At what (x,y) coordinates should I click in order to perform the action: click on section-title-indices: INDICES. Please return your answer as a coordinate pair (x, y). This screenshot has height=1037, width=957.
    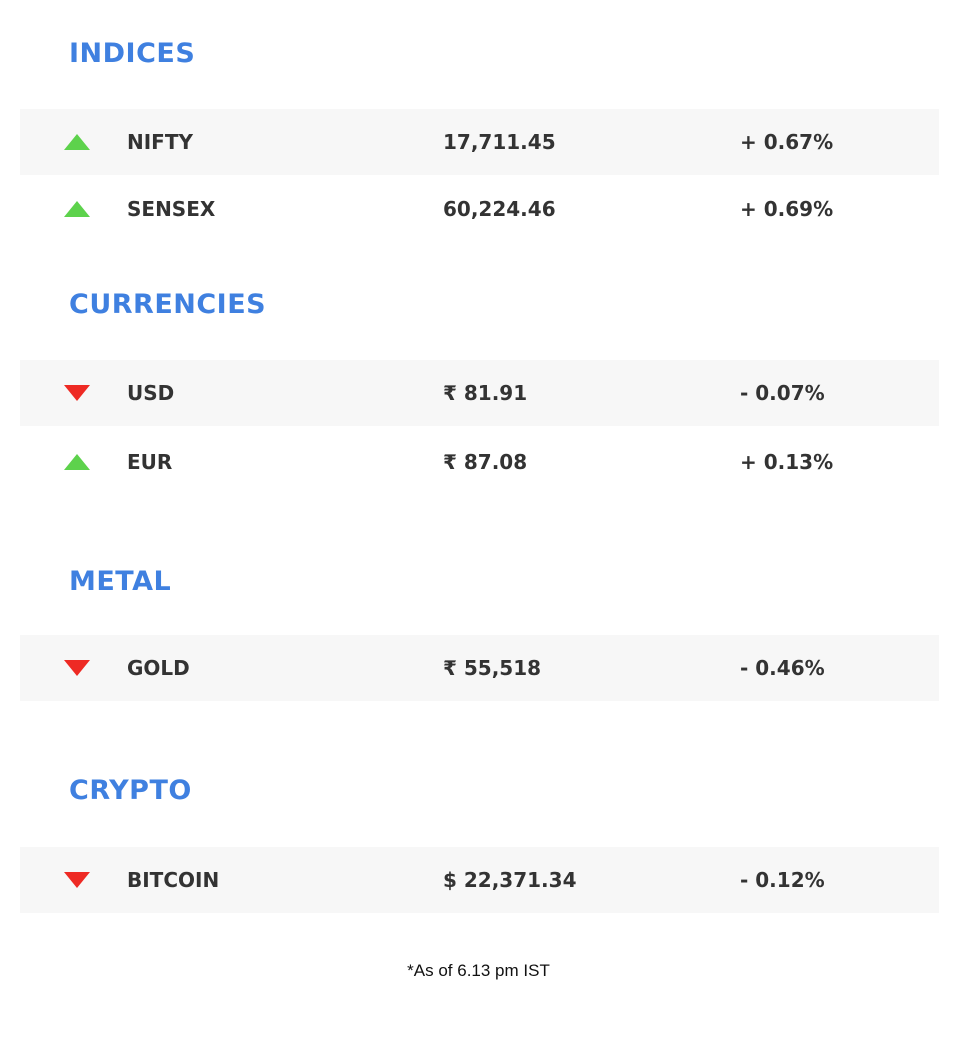
    Looking at the image, I should click on (132, 53).